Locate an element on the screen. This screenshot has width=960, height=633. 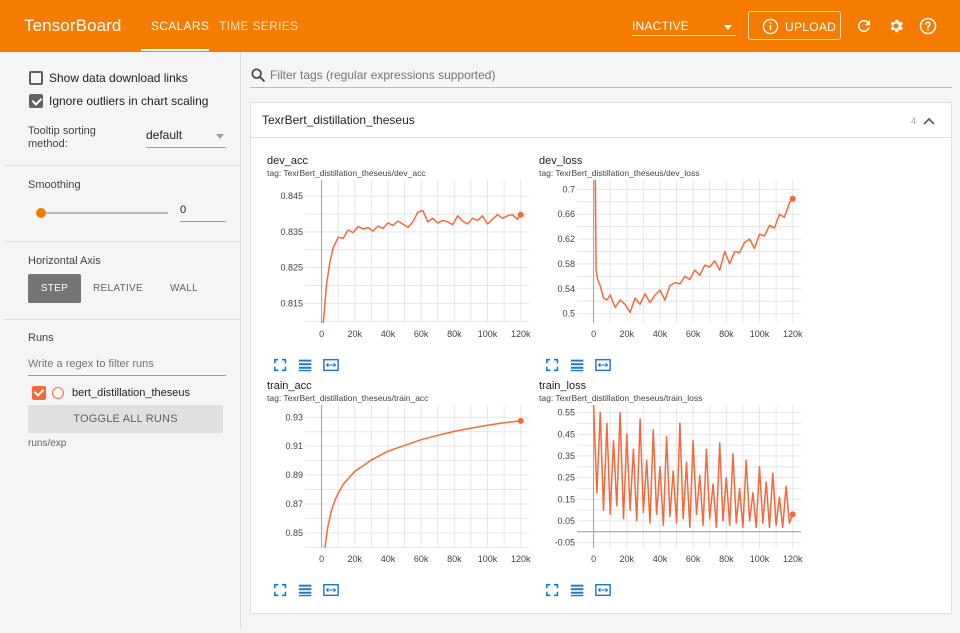
info-icon is located at coordinates (770, 26).